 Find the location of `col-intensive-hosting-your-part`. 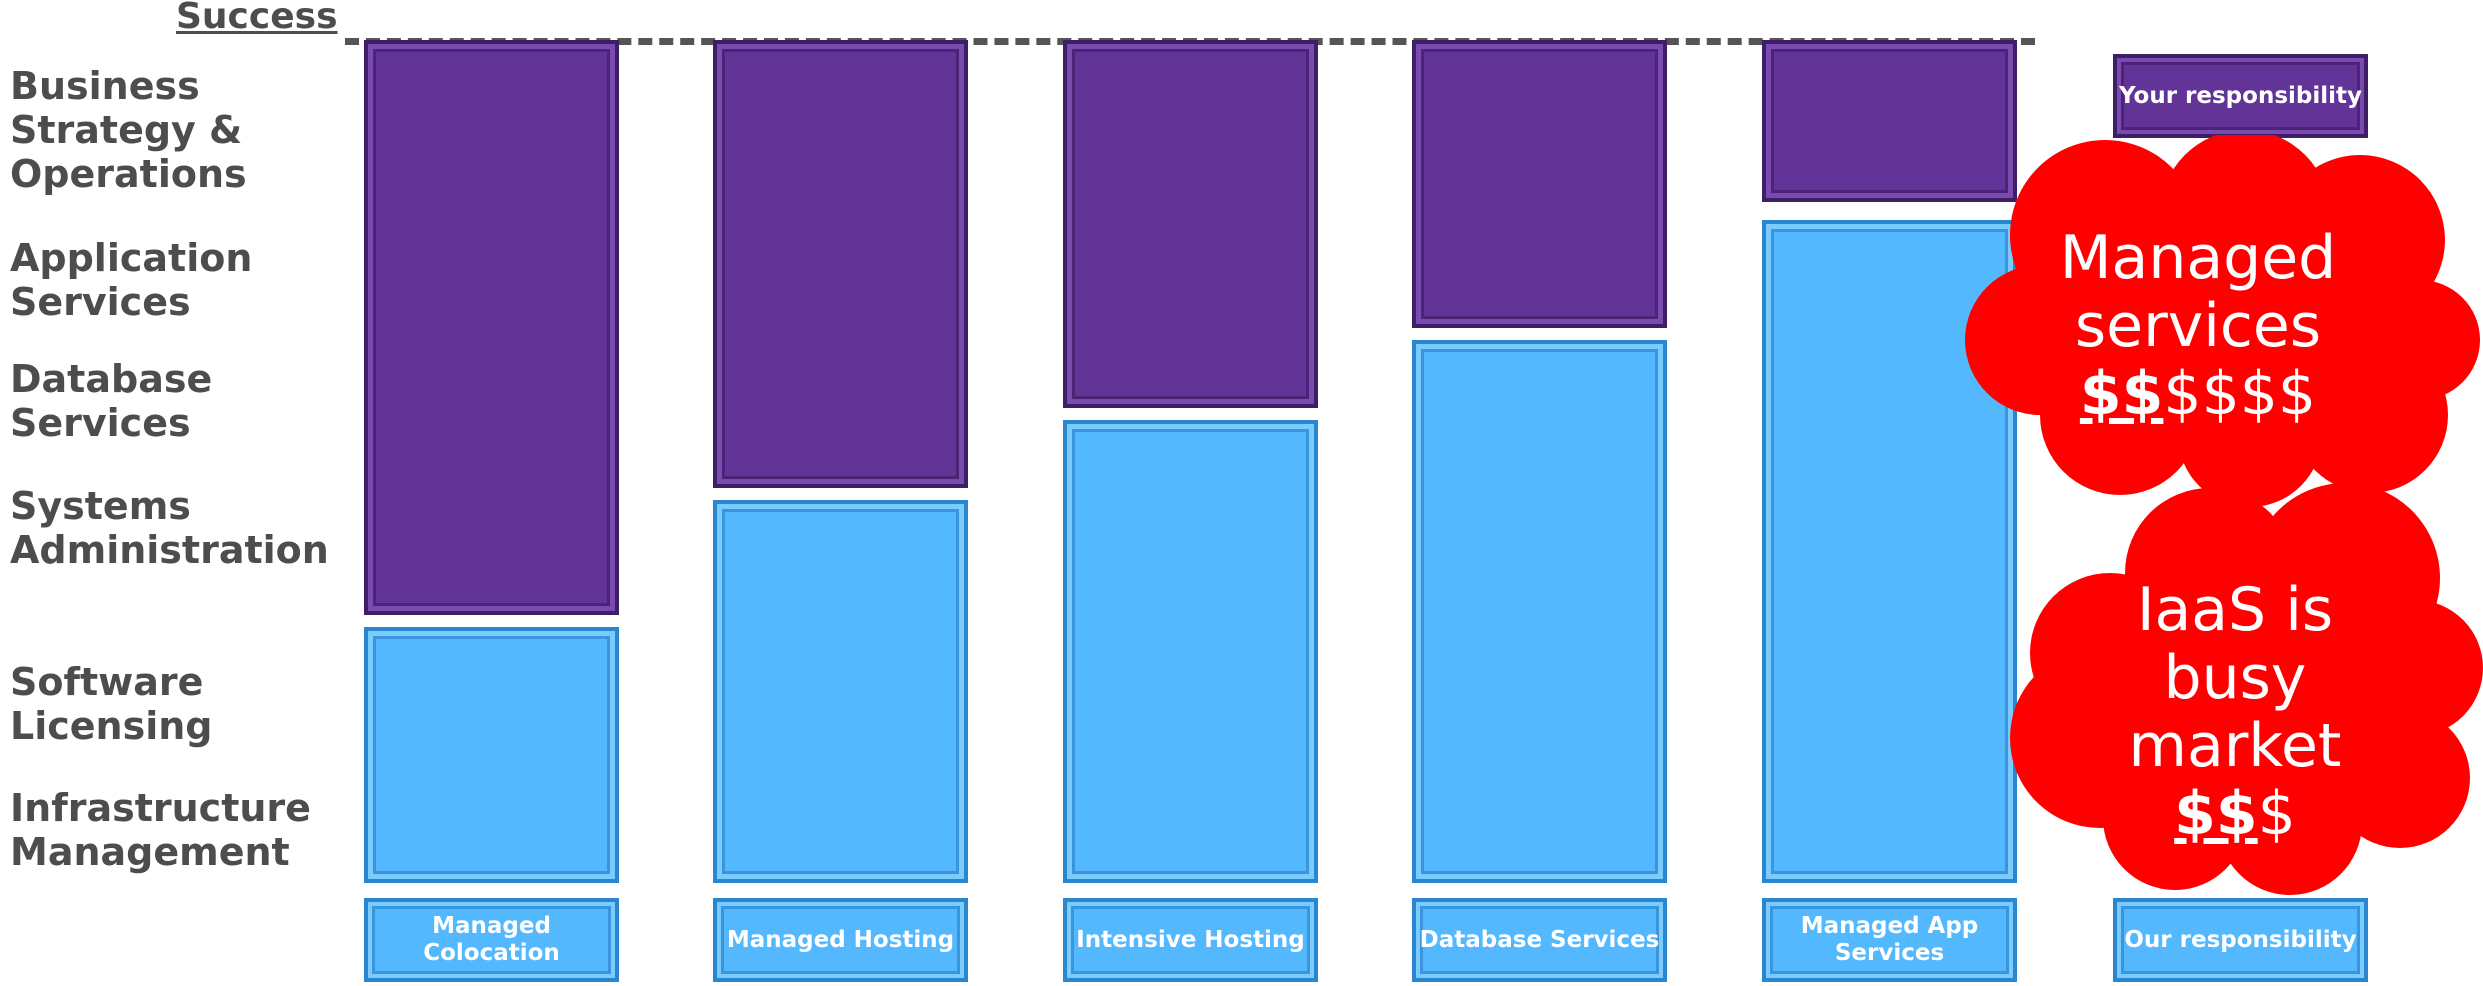

col-intensive-hosting-your-part is located at coordinates (1190, 224).